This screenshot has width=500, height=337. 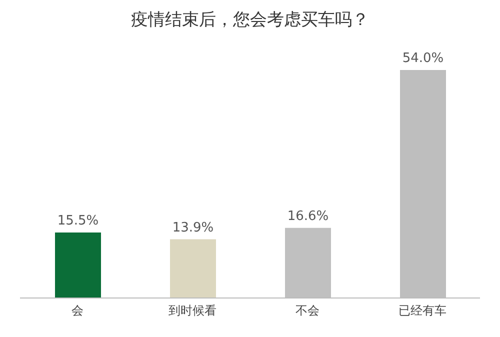 I want to click on x-tick-label: 会, so click(x=78, y=311).